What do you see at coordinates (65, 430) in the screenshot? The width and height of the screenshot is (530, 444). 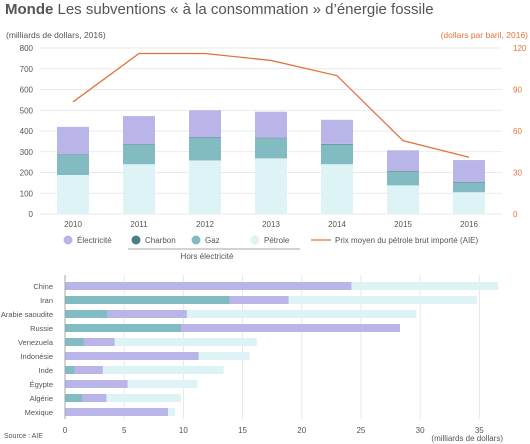 I see `h-x-tick-label-0: 0` at bounding box center [65, 430].